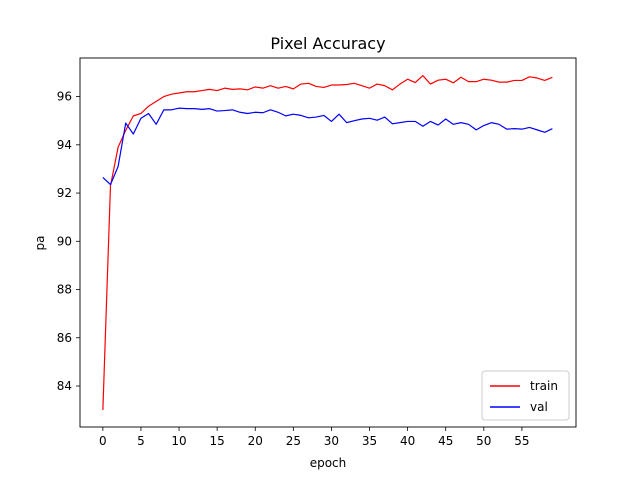 The width and height of the screenshot is (640, 480). Describe the element at coordinates (64, 193) in the screenshot. I see `y-tick-label: 92` at that location.